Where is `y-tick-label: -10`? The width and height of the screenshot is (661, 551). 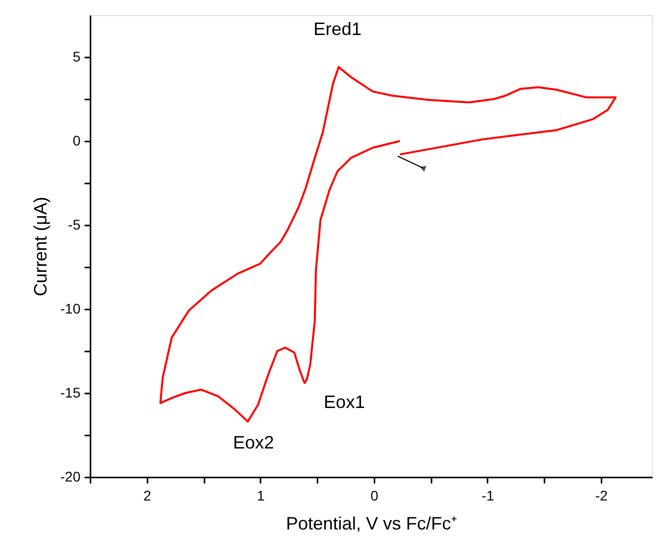
y-tick-label: -10 is located at coordinates (70, 308).